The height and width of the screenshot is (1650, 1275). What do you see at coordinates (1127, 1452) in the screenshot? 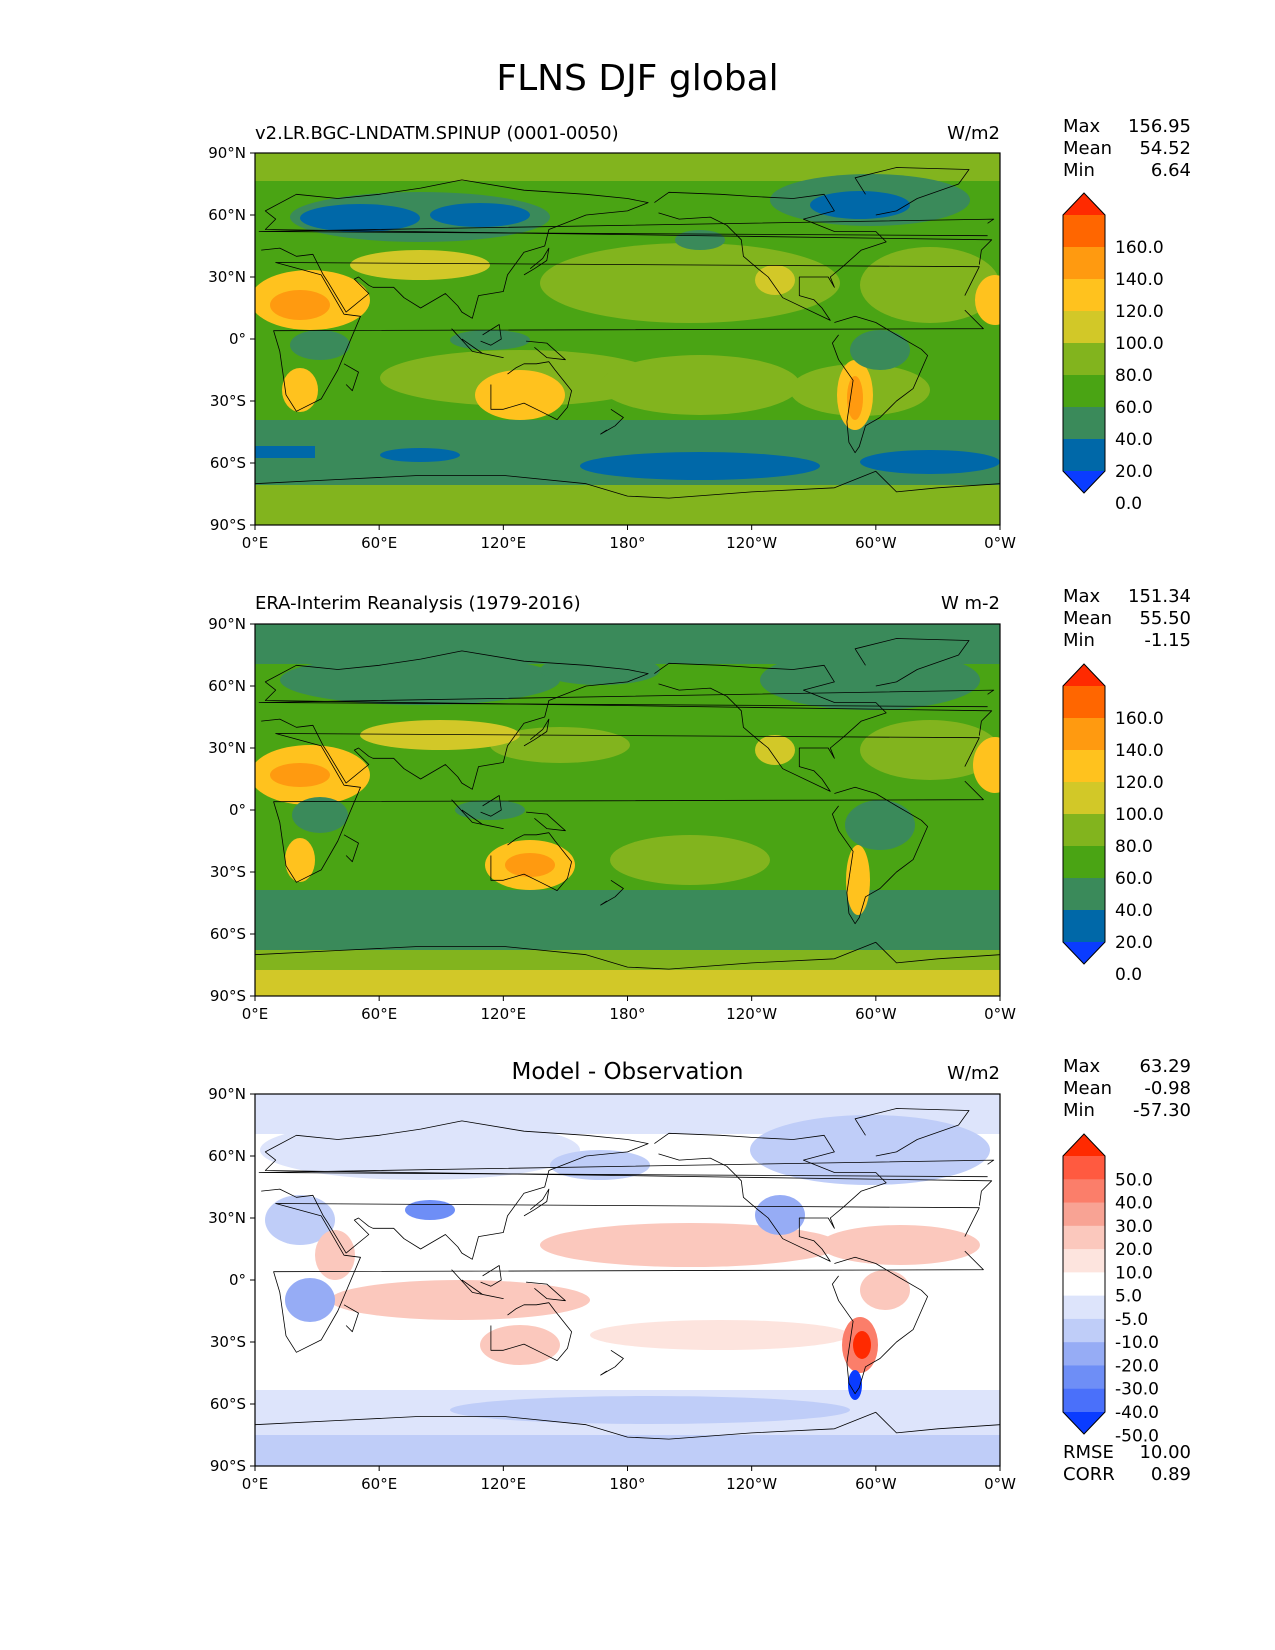
I see `stat-rmse: RMSE 10.00` at bounding box center [1127, 1452].